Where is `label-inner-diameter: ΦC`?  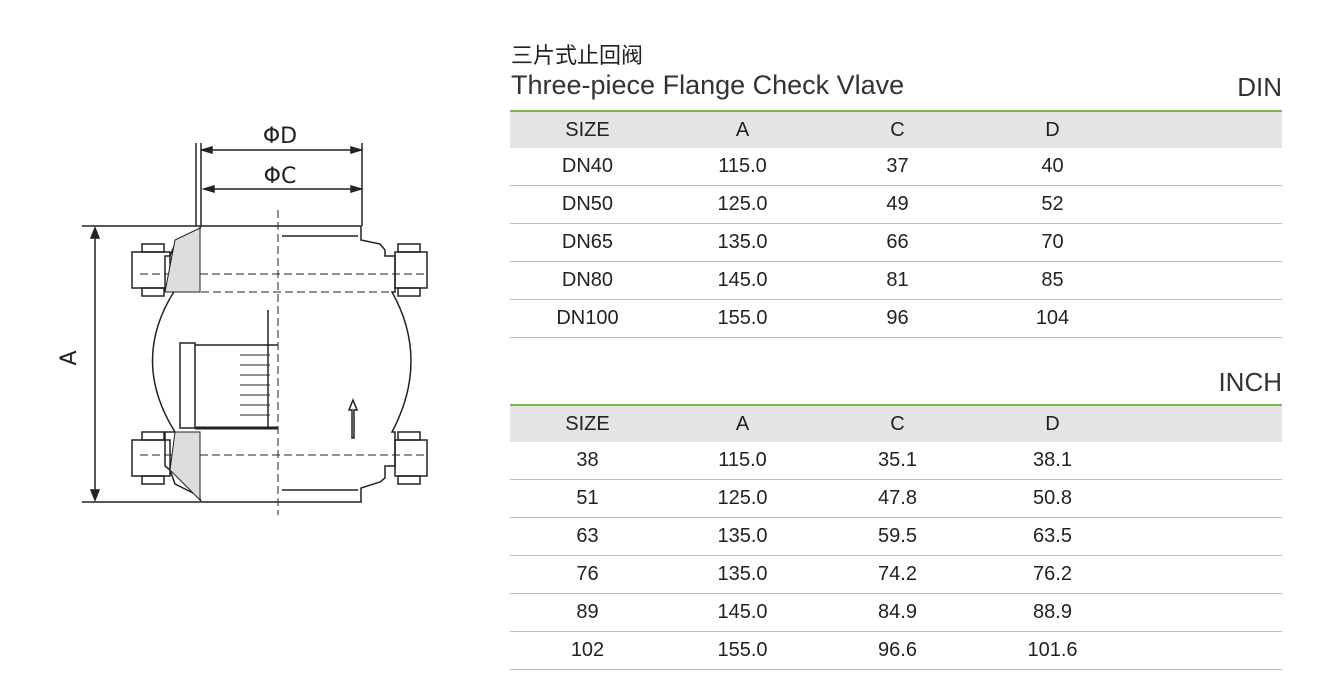 label-inner-diameter: ΦC is located at coordinates (280, 176).